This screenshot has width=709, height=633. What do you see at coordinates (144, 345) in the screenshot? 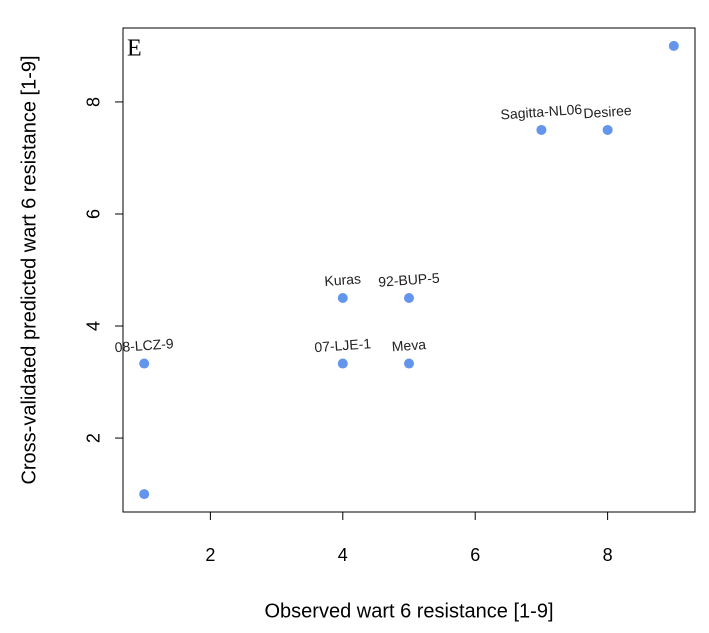
I see `point-label: 08-LCZ-9` at bounding box center [144, 345].